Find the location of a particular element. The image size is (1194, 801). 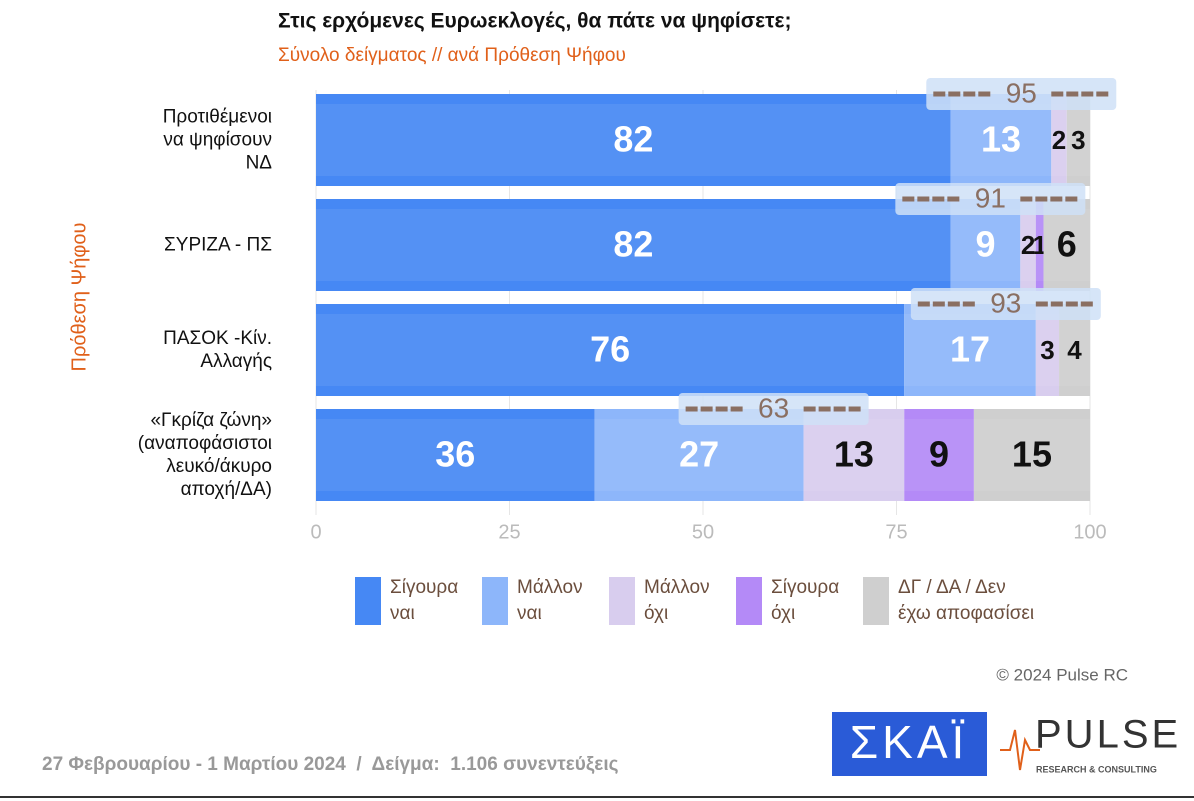

total-label: 63 is located at coordinates (773, 407).